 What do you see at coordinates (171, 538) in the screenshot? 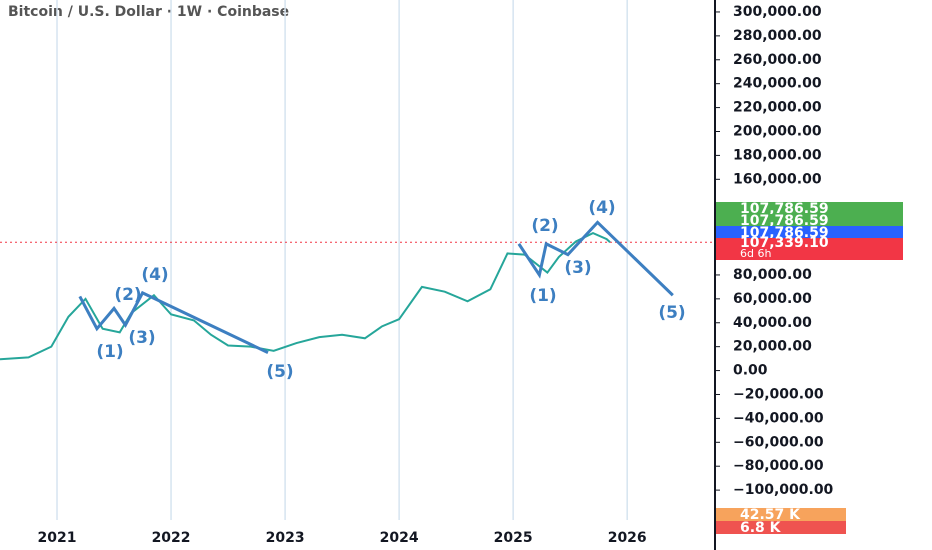
I see `x-tick-label: 2022` at bounding box center [171, 538].